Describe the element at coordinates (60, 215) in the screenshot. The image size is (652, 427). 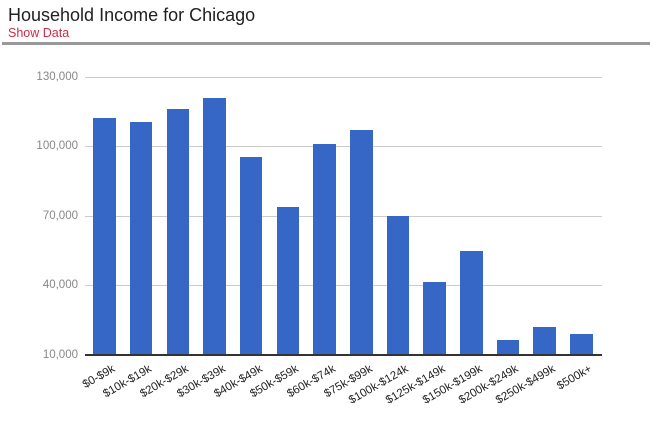
I see `y-axis-tick-label: 70,000` at that location.